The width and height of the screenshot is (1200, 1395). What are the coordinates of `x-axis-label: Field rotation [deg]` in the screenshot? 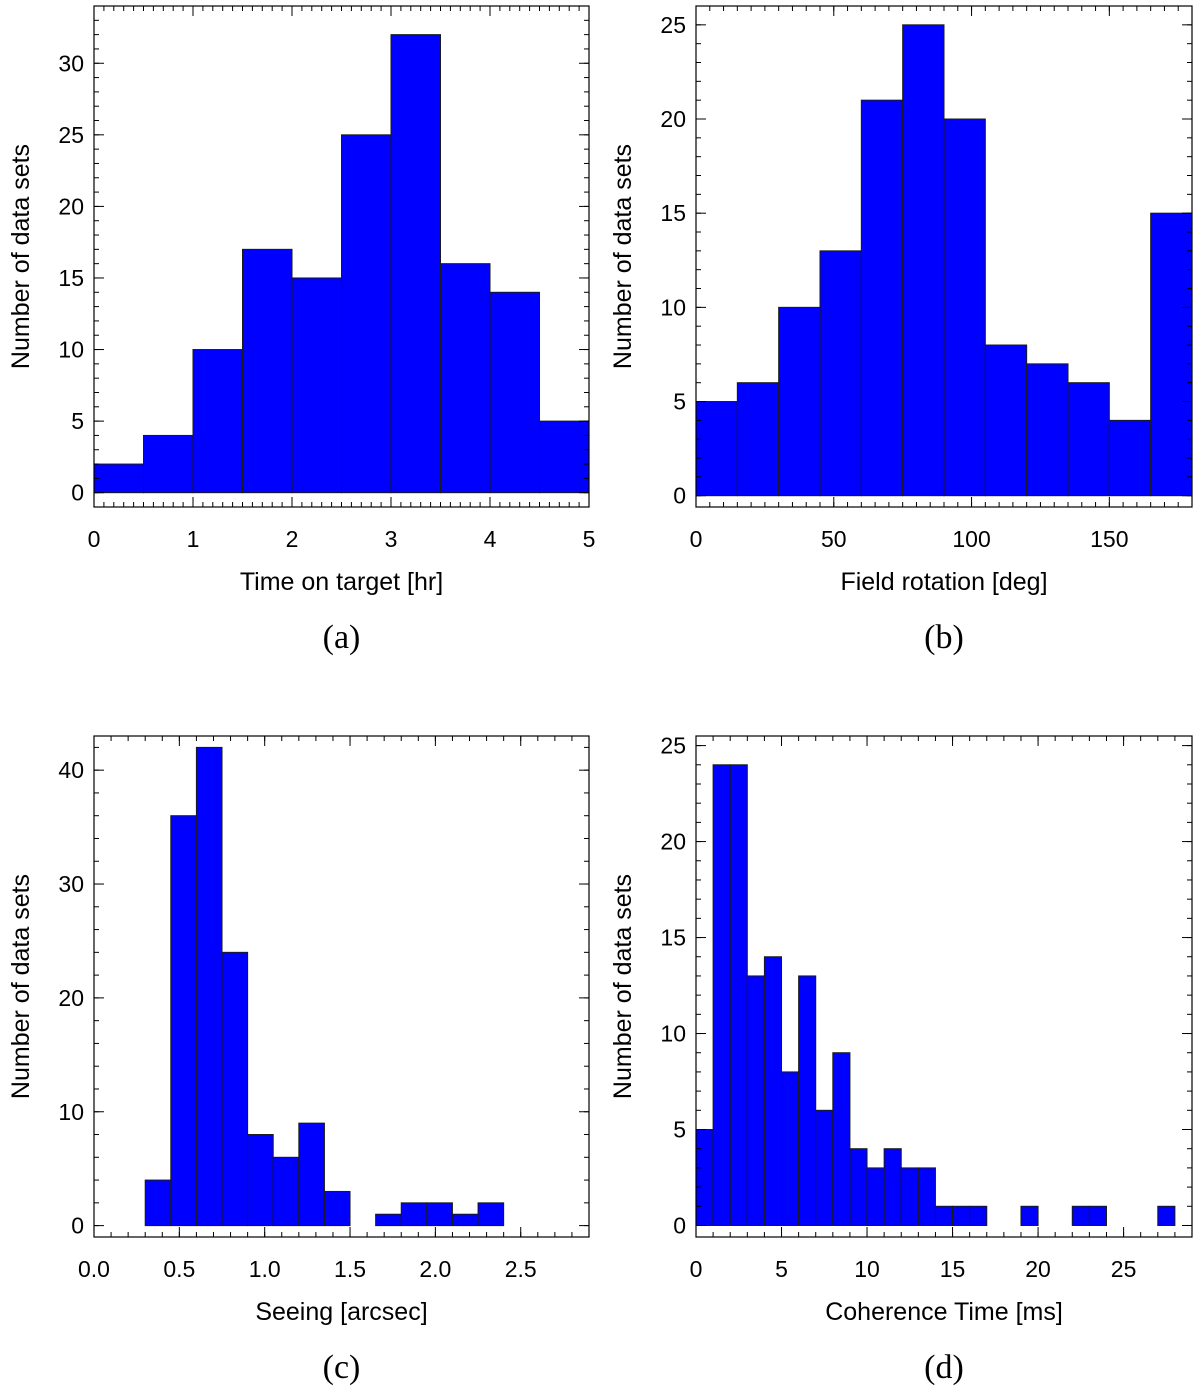 It's located at (943, 582).